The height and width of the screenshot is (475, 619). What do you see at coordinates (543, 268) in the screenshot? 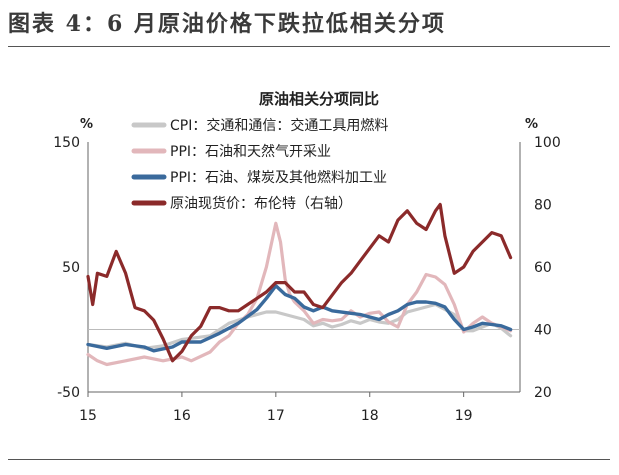
I see `right-tick-label: 60` at bounding box center [543, 268].